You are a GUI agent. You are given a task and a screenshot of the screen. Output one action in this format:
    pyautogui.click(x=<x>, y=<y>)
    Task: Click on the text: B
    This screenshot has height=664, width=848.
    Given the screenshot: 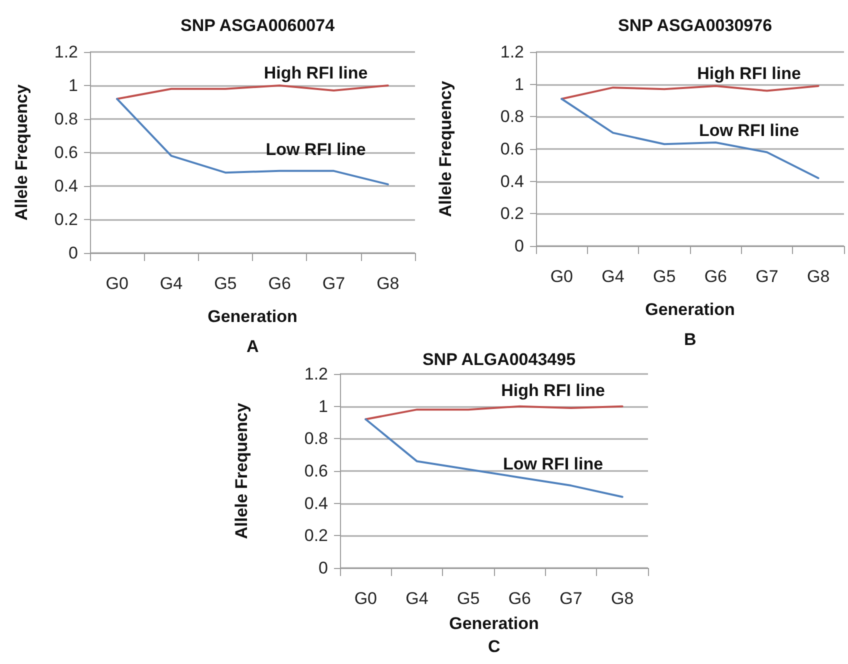 What is the action you would take?
    pyautogui.click(x=690, y=339)
    